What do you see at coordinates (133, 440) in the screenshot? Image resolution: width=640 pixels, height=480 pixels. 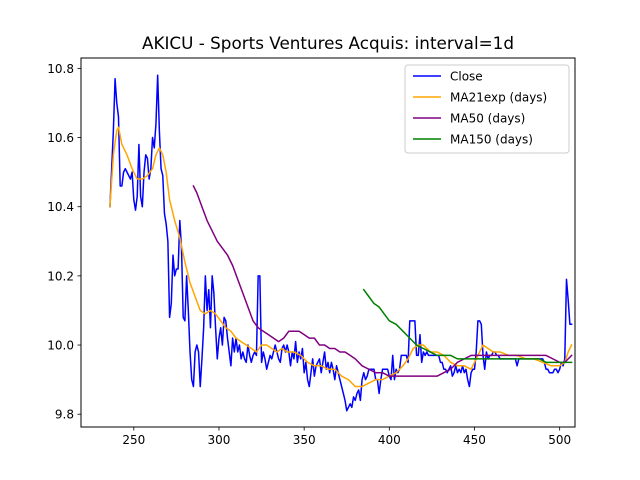 I see `x-tick-label: 250` at bounding box center [133, 440].